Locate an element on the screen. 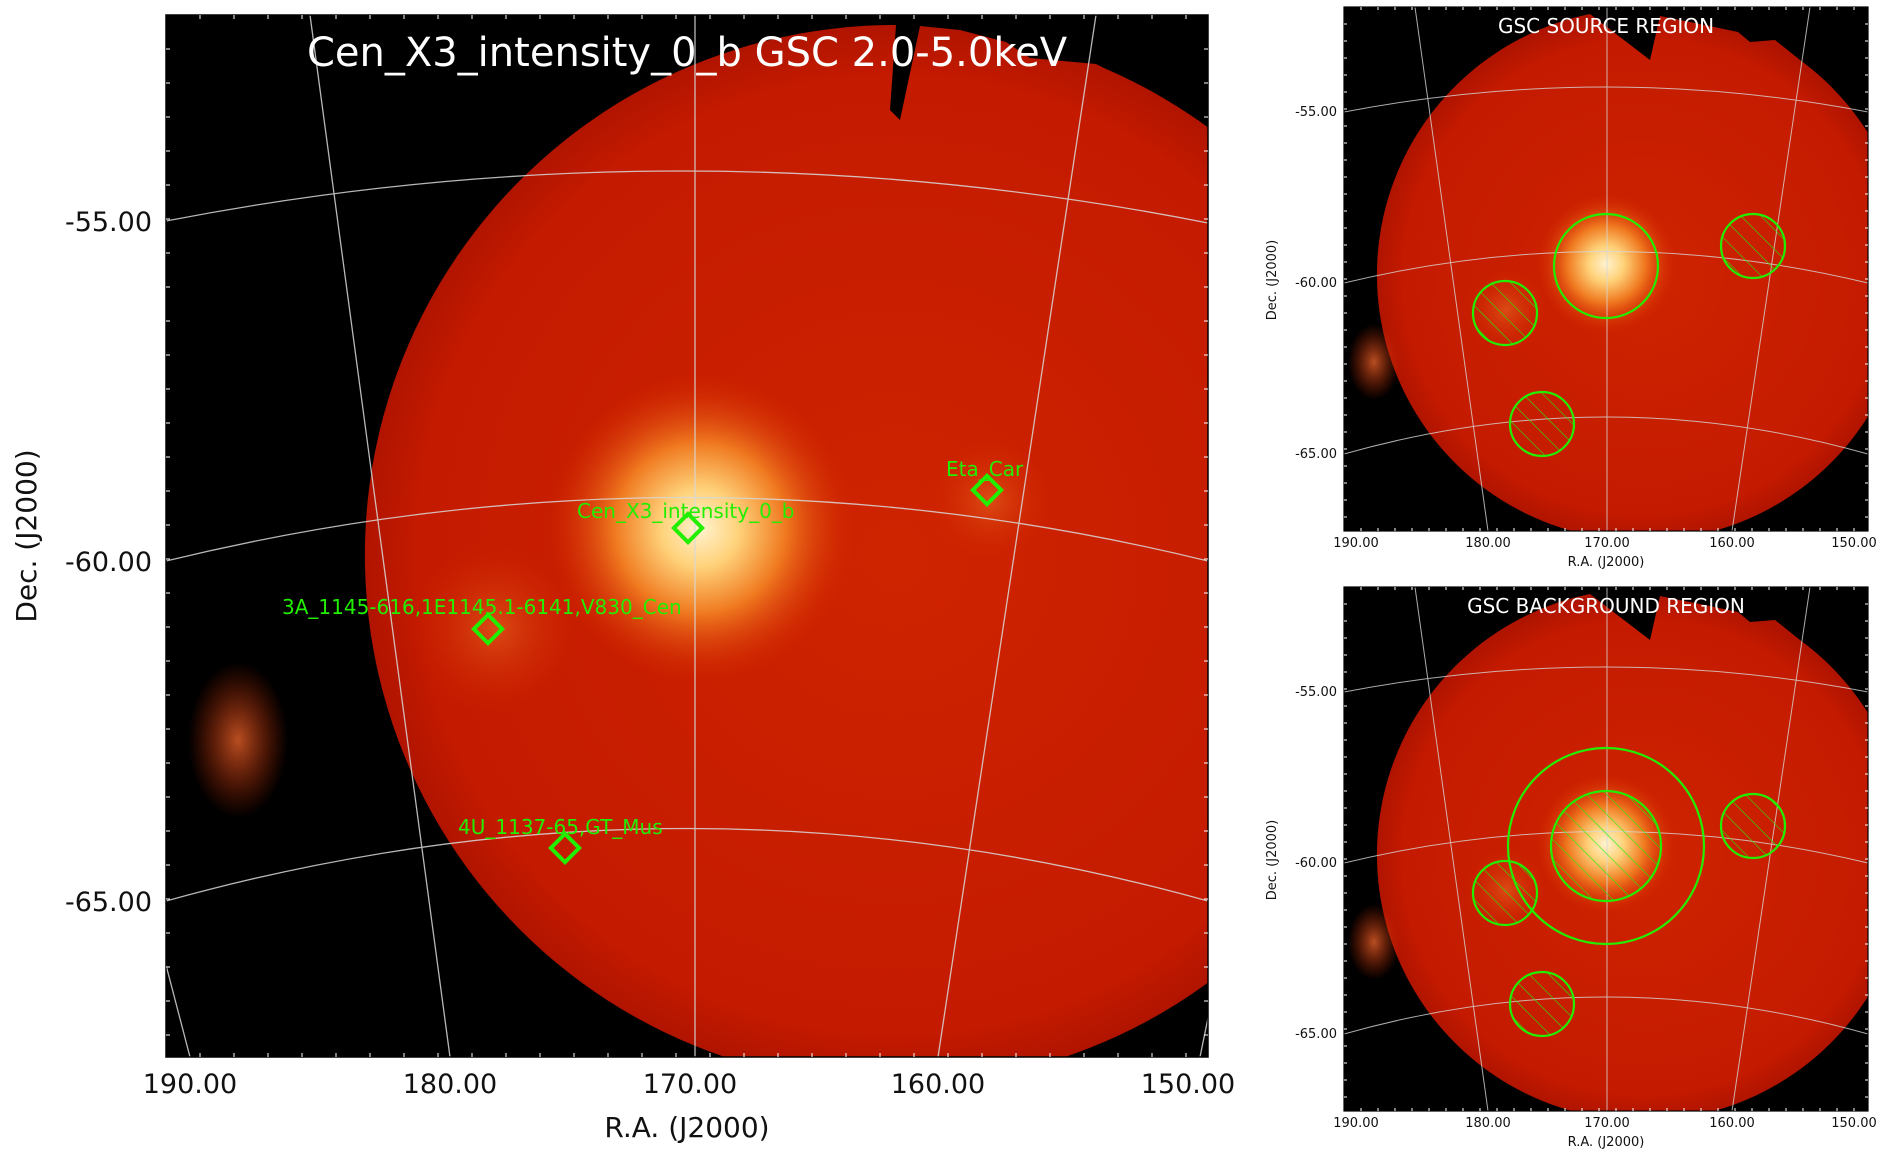 This screenshot has height=1156, width=1889. bkg-x-axis-label: R.A. (J2000) is located at coordinates (1606, 1142).